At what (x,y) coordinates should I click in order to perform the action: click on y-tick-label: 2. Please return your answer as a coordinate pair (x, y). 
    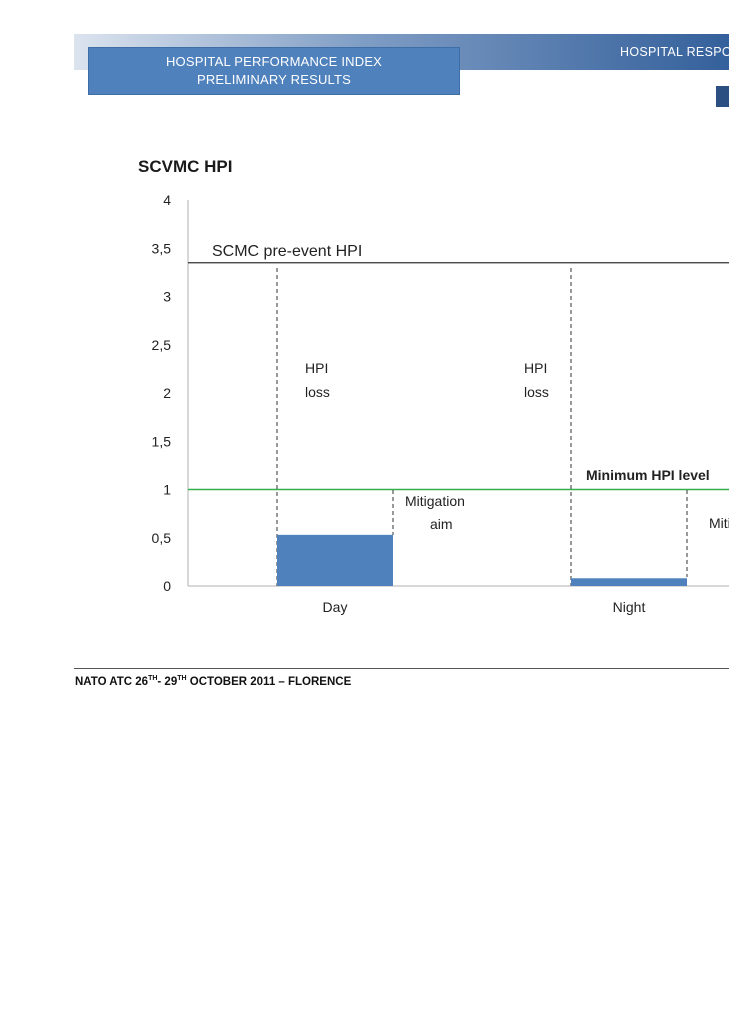
    Looking at the image, I should click on (167, 393).